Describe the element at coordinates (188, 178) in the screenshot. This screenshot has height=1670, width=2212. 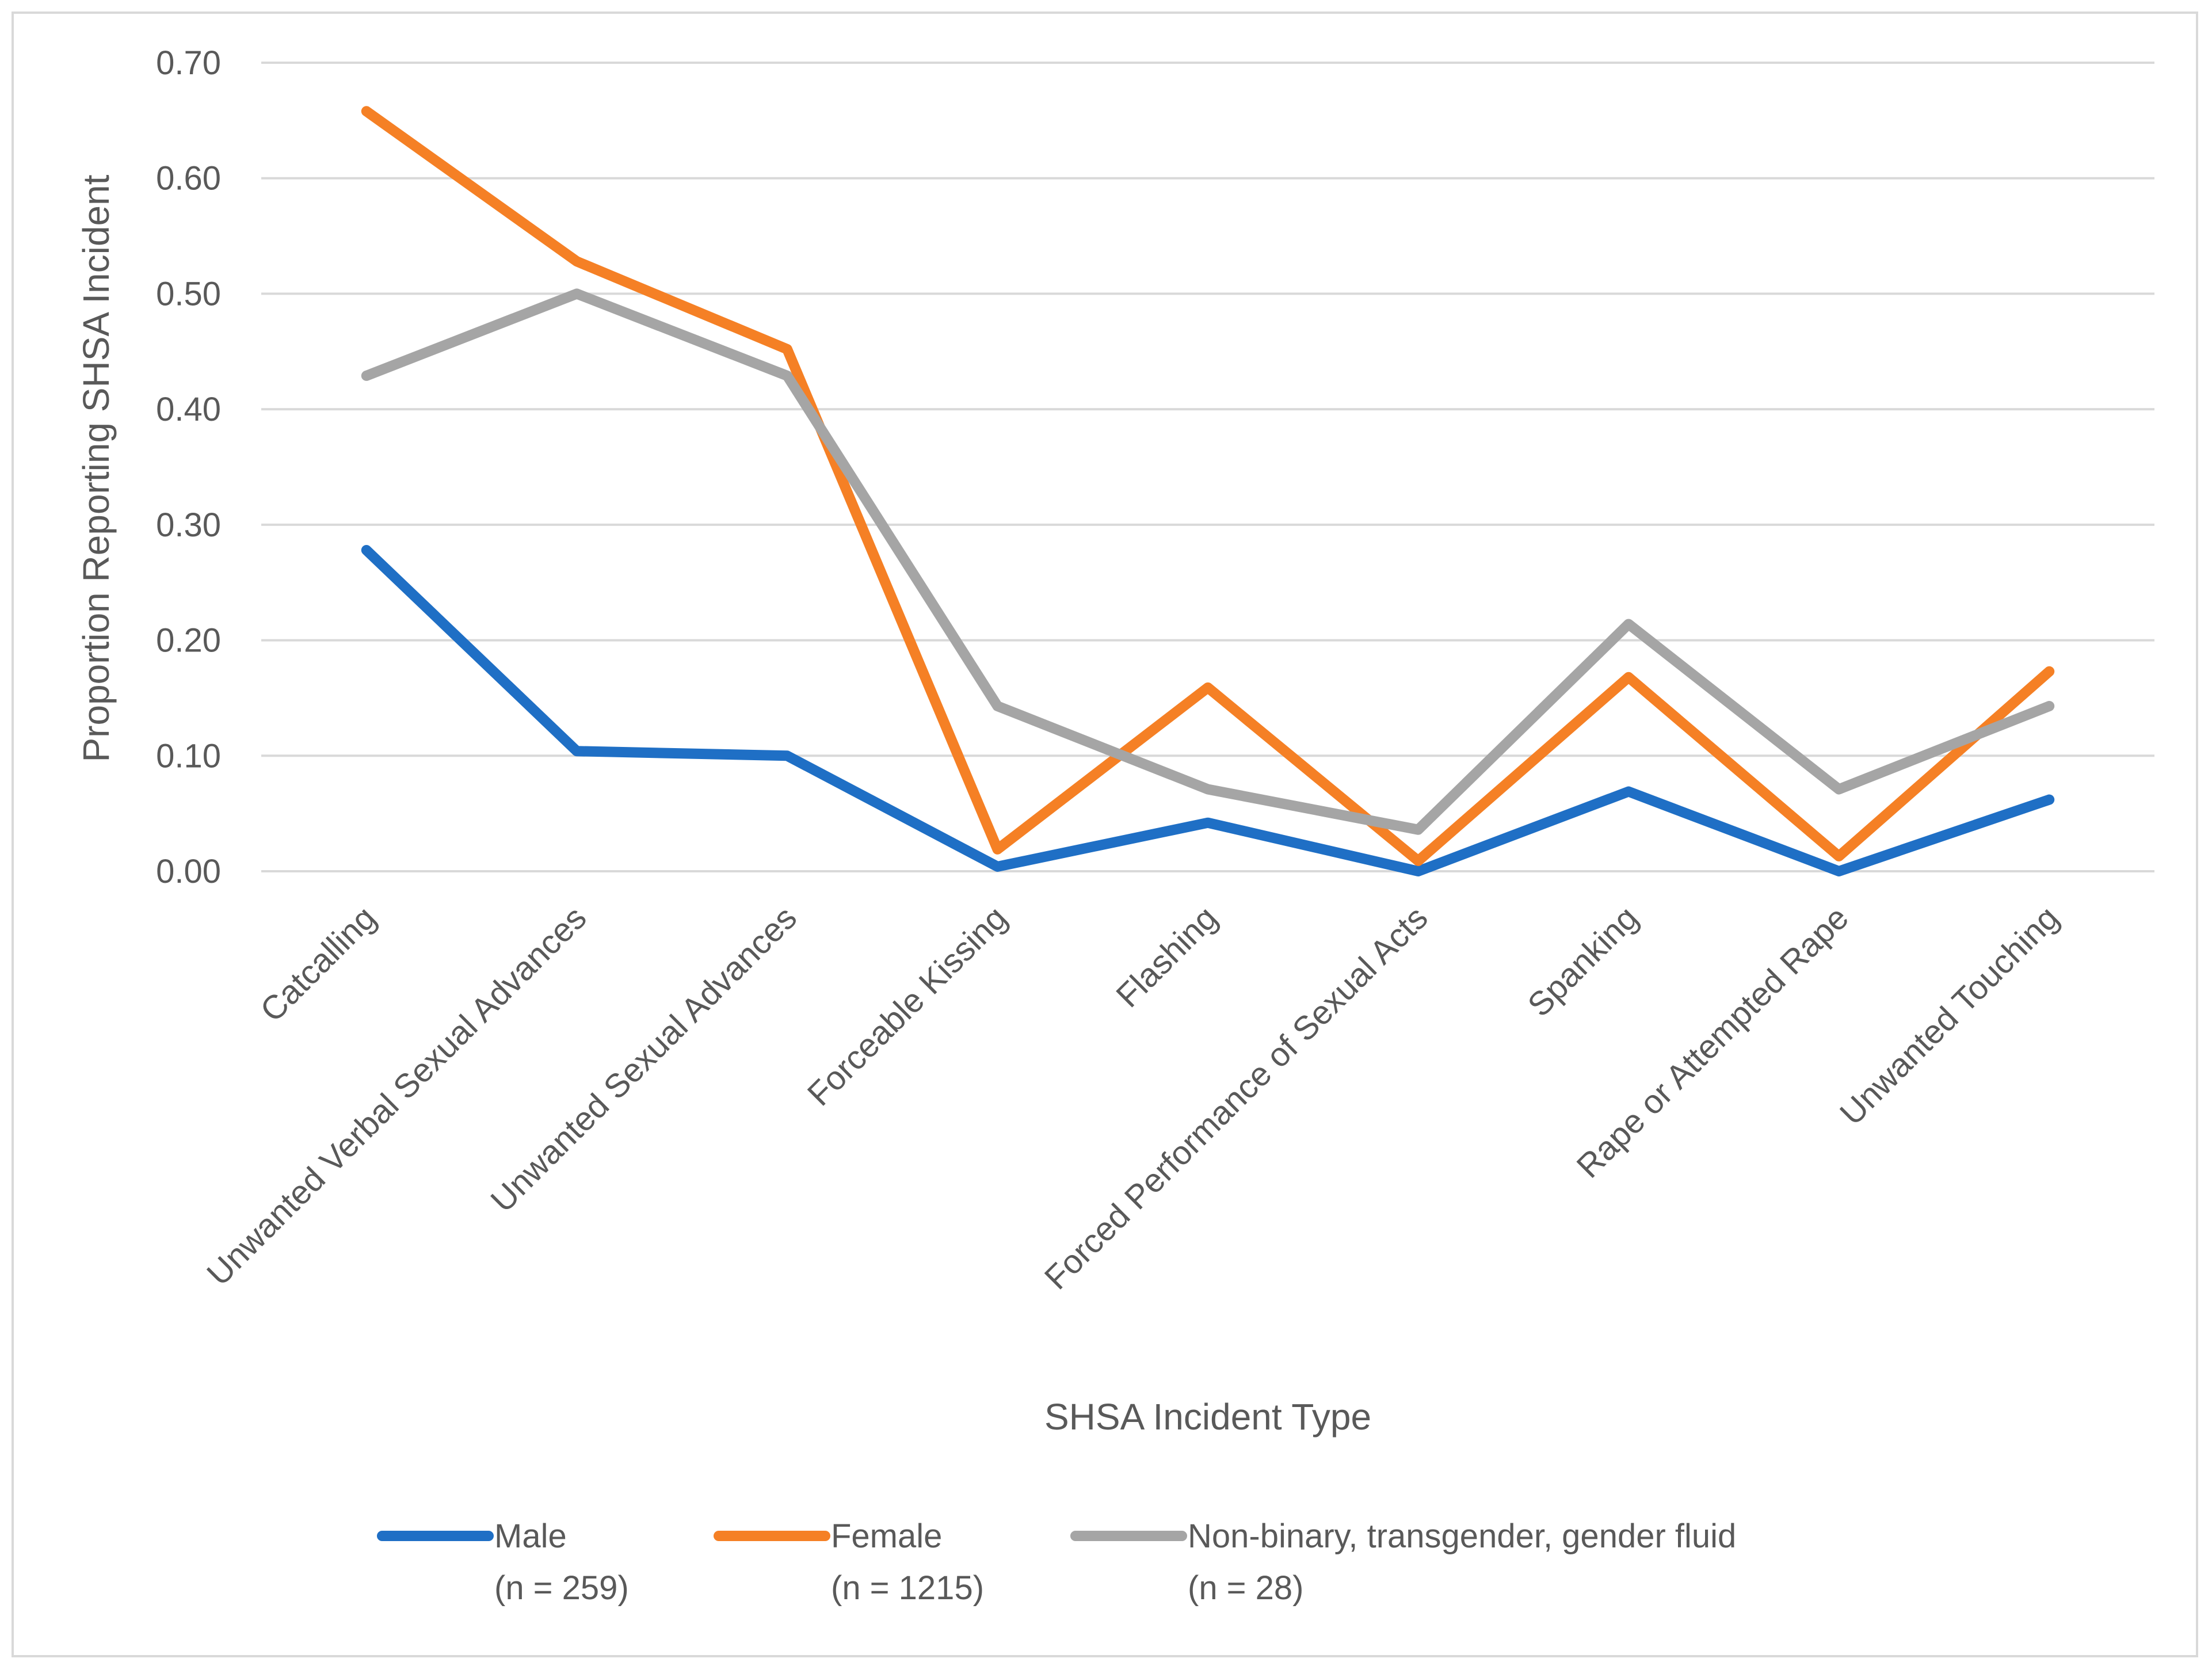
I see `y-tick-label: 0.60` at that location.